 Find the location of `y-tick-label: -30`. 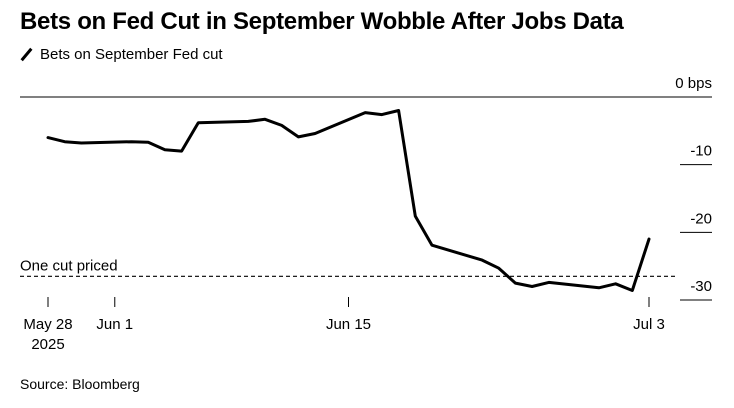

y-tick-label: -30 is located at coordinates (701, 286).